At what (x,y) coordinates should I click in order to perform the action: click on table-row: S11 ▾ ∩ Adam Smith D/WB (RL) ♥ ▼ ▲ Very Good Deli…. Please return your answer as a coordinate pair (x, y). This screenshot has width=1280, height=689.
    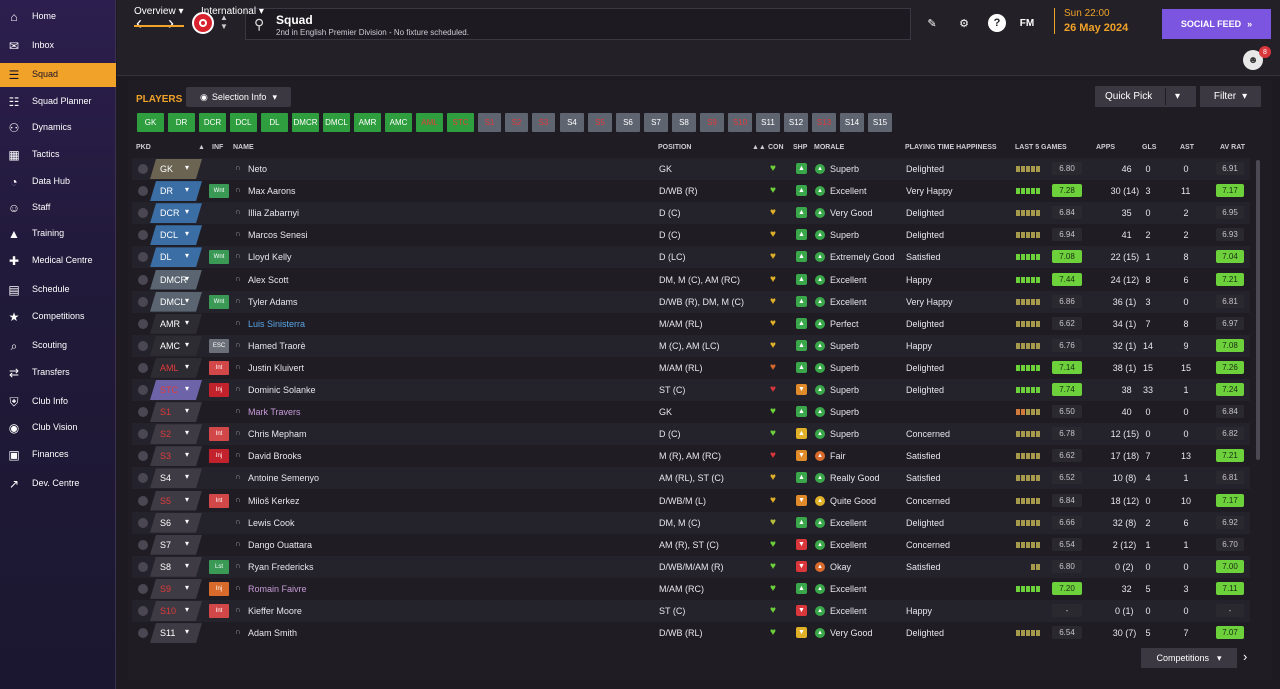
    Looking at the image, I should click on (691, 633).